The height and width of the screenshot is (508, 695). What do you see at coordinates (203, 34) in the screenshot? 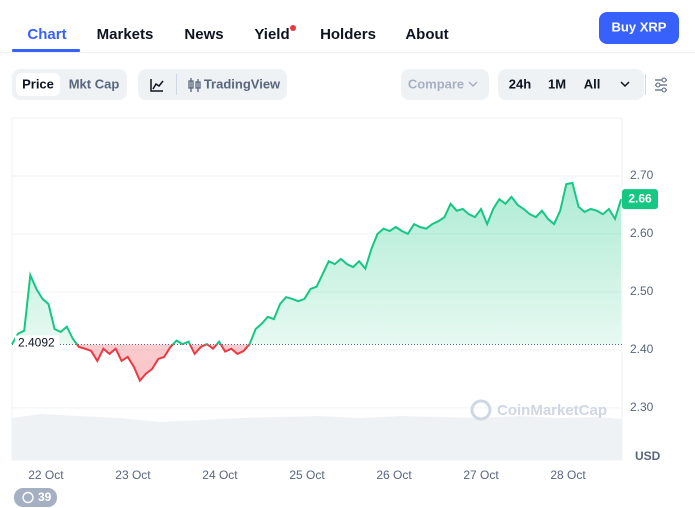
I see `nav-tab: News` at bounding box center [203, 34].